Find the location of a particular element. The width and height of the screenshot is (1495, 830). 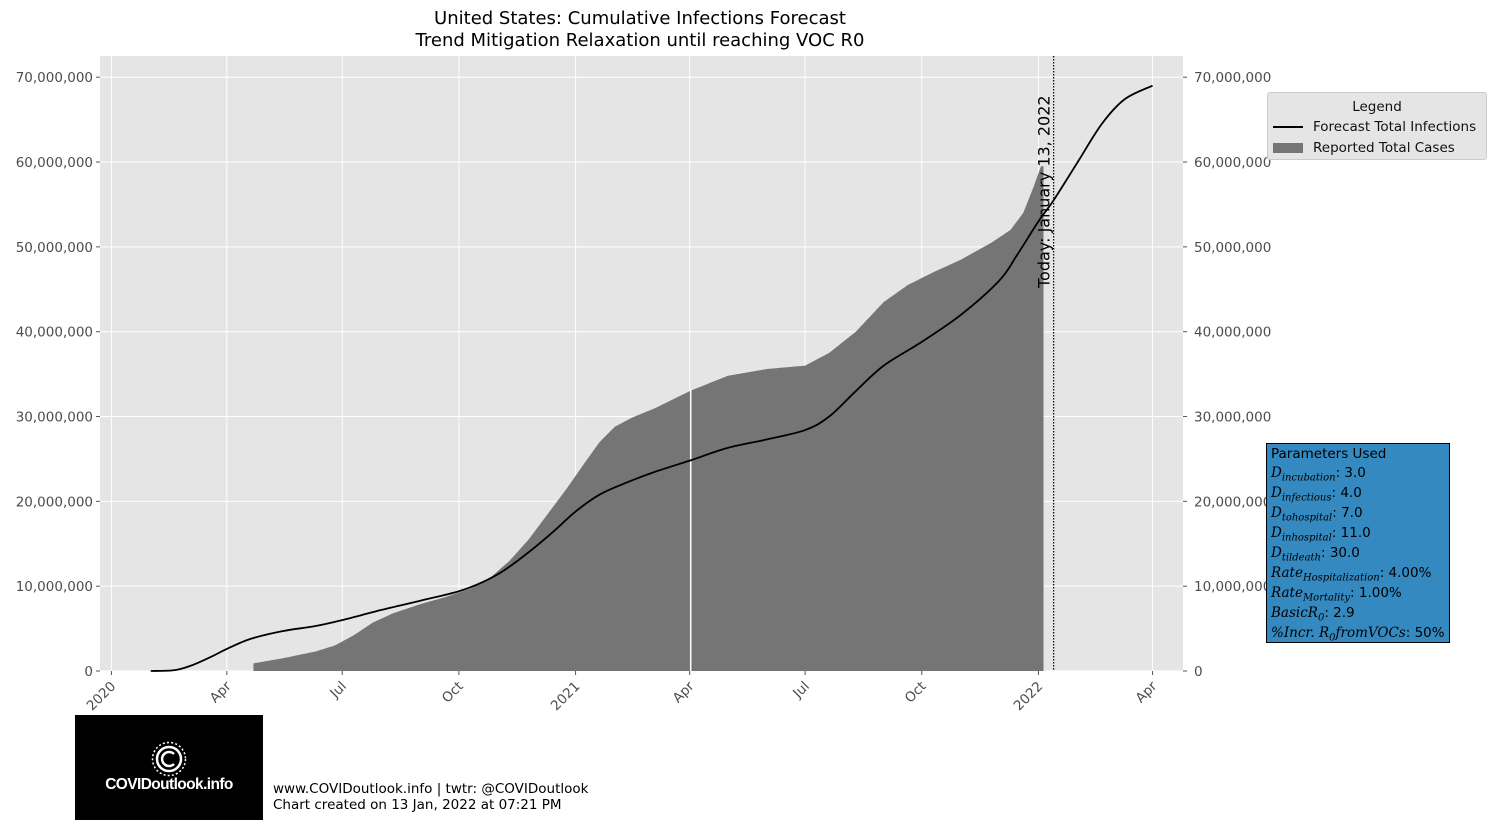

y-tick-label-right: 40,000,000 is located at coordinates (1232, 333).